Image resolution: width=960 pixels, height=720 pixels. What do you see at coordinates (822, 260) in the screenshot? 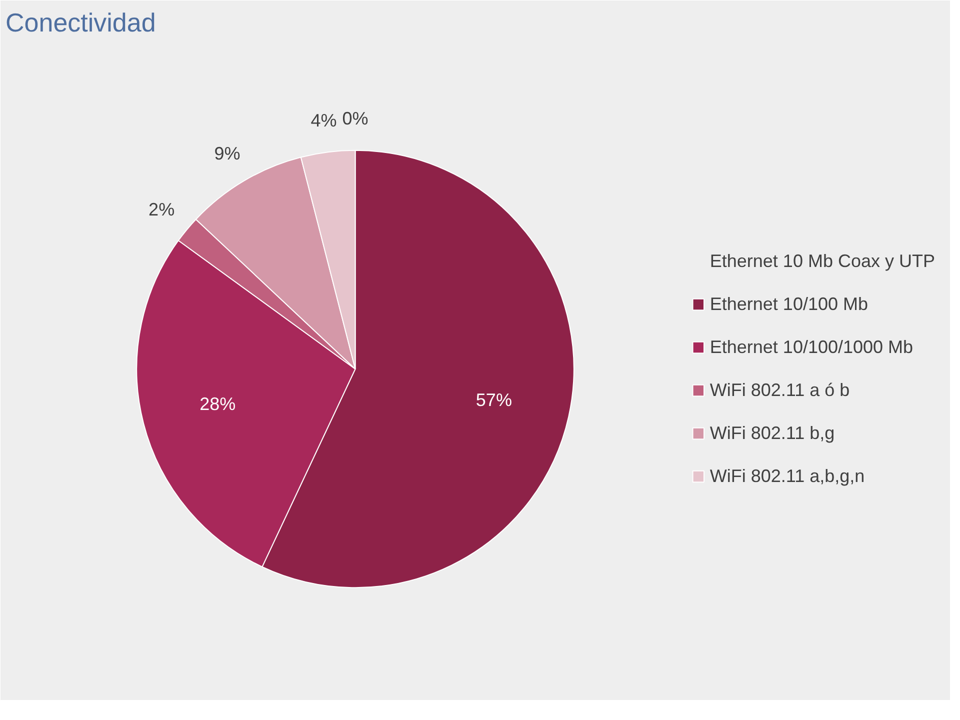
I see `category-label: Ethernet 10 Mb Coax y UTP` at bounding box center [822, 260].